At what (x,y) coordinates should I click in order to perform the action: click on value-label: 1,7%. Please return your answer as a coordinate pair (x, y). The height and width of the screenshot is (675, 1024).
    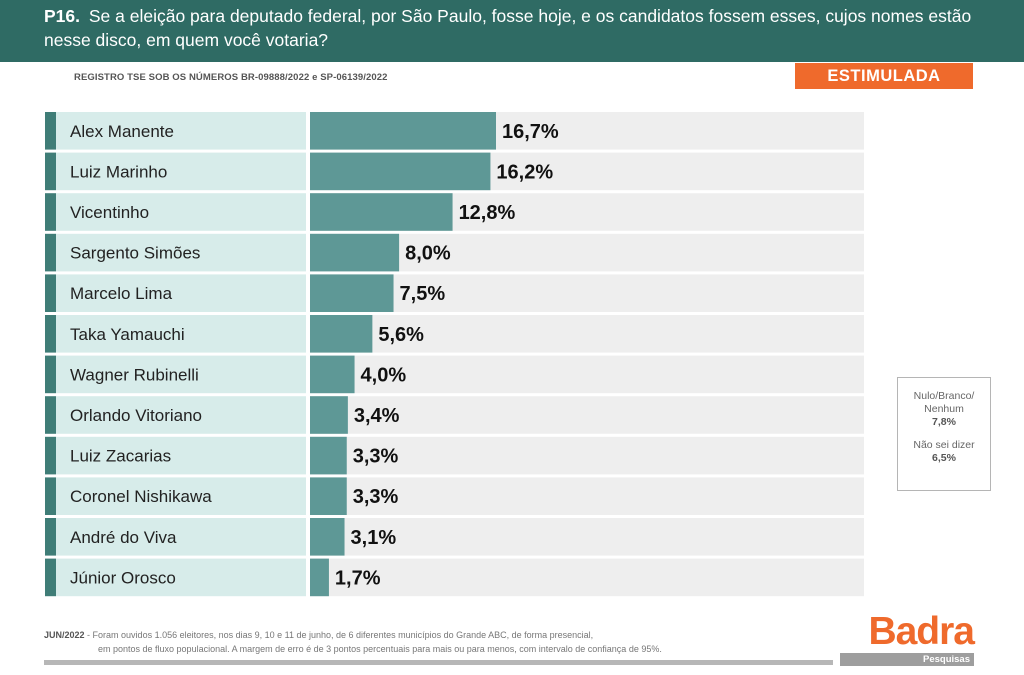
    Looking at the image, I should click on (358, 578).